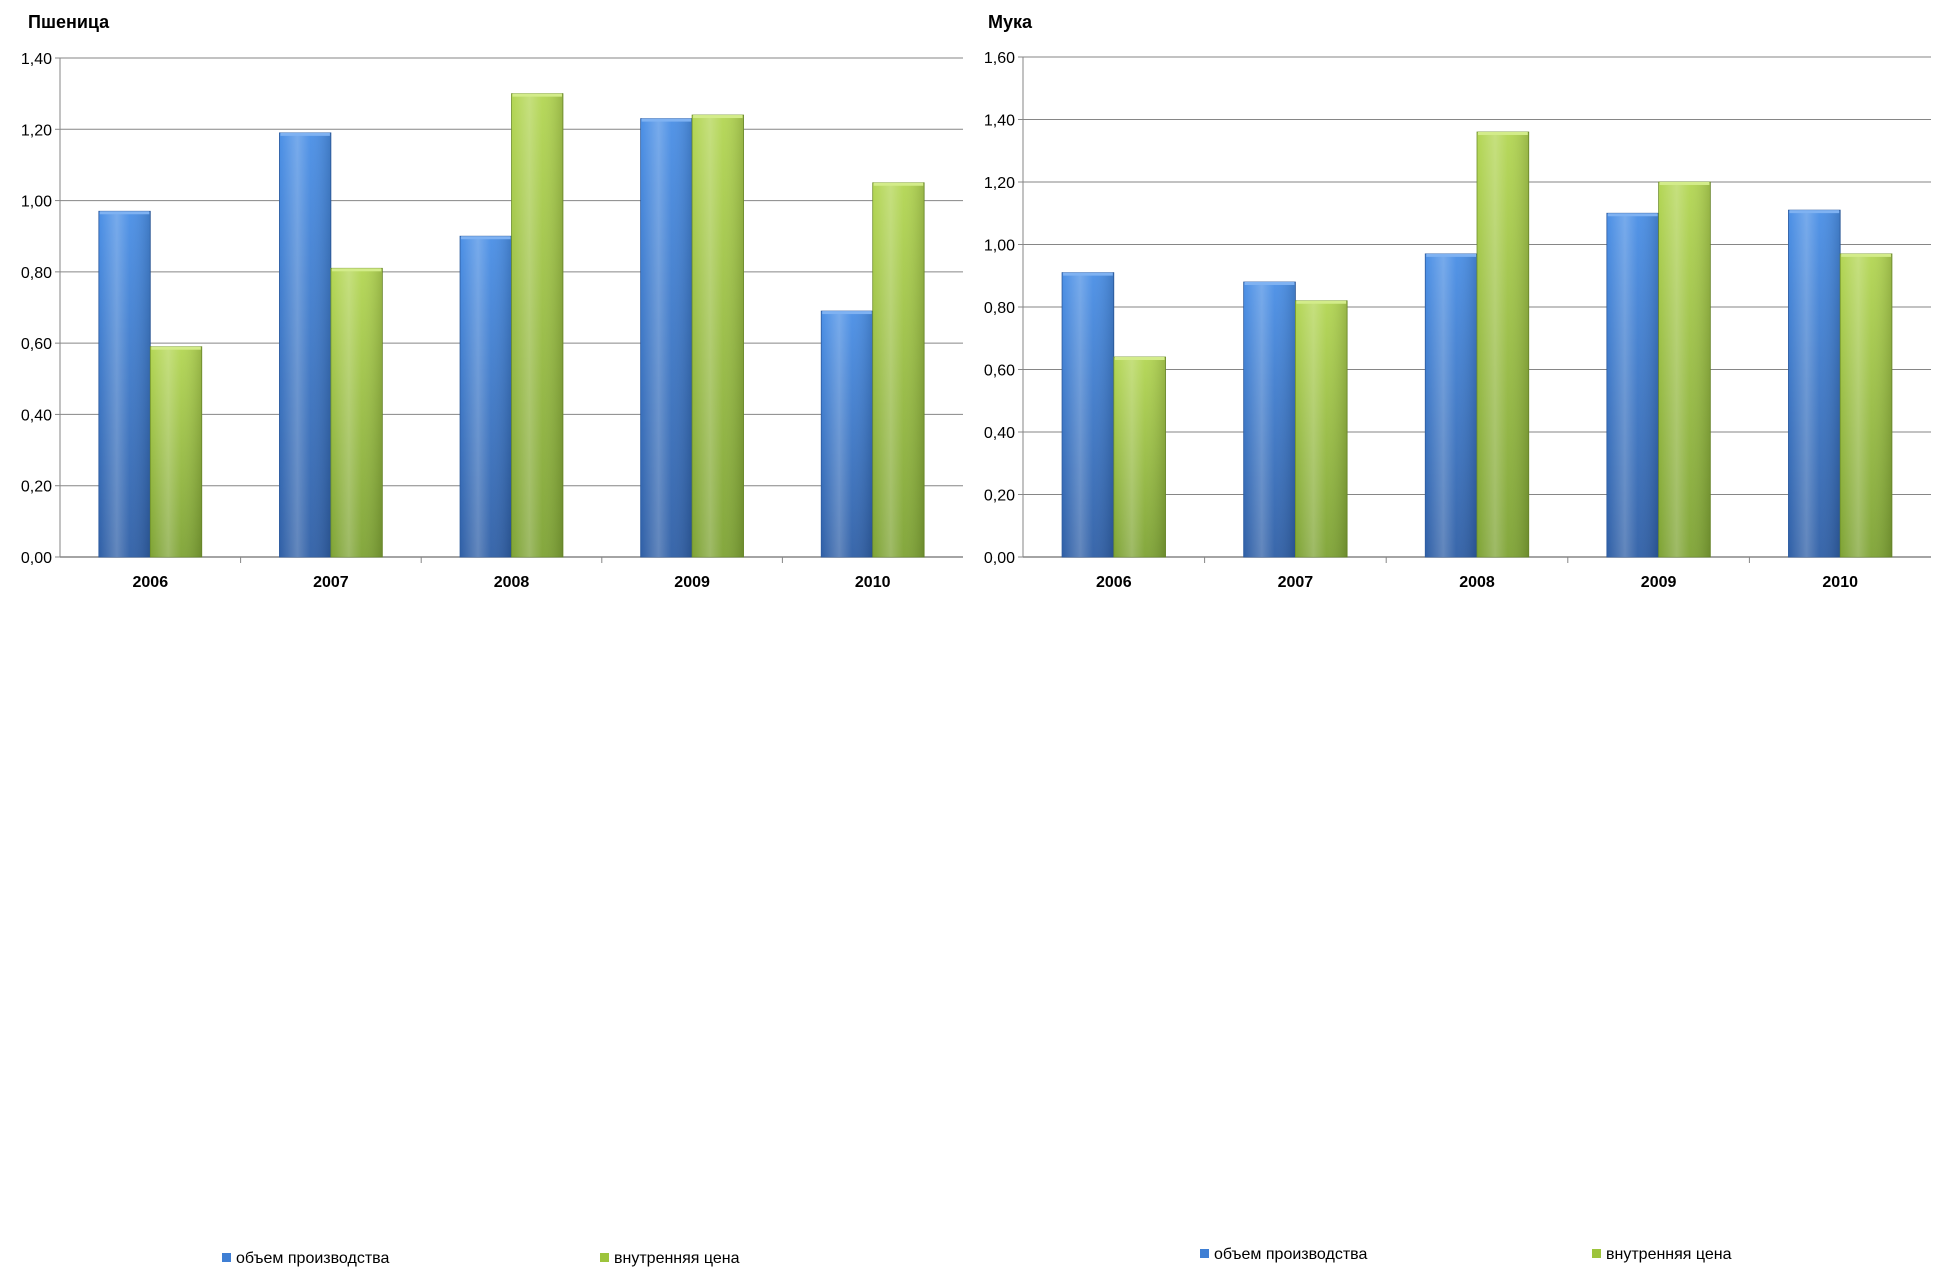  Describe the element at coordinates (69, 22) in the screenshot. I see `chart-title: Пшеница` at that location.